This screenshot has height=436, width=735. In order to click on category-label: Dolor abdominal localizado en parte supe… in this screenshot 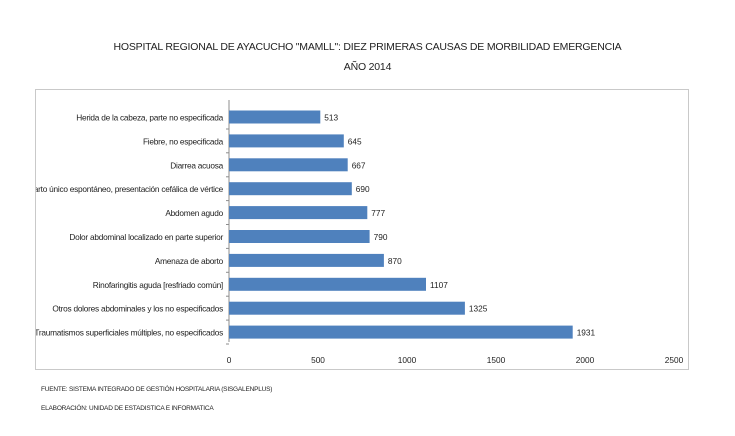, I will do `click(146, 237)`.